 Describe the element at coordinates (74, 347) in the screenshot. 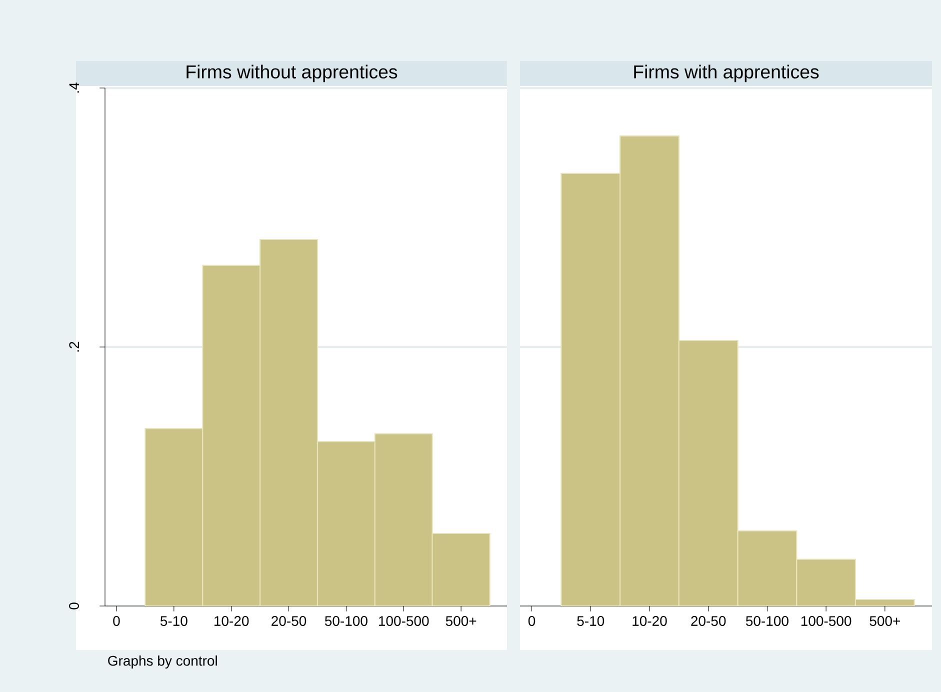

I see `y-tick-label: .2` at that location.